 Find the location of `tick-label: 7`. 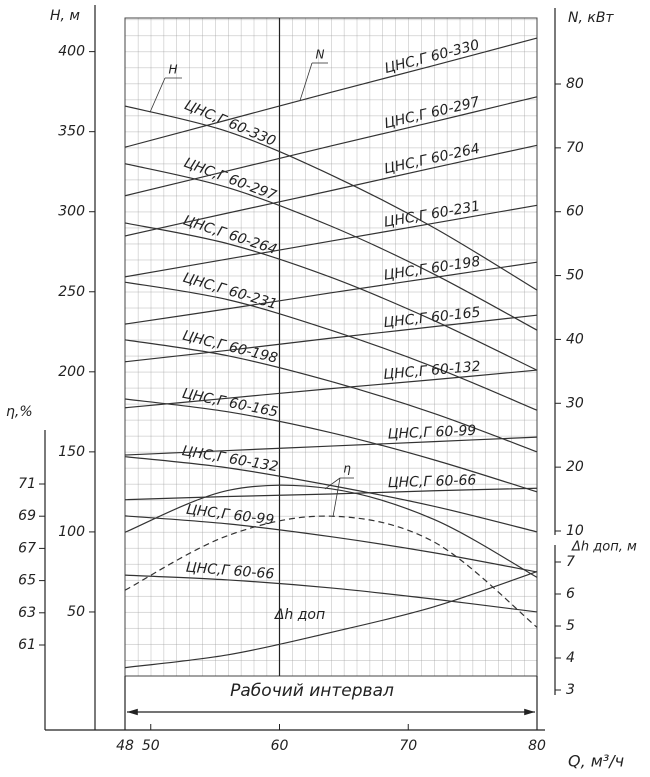

tick-label: 7 is located at coordinates (570, 562).